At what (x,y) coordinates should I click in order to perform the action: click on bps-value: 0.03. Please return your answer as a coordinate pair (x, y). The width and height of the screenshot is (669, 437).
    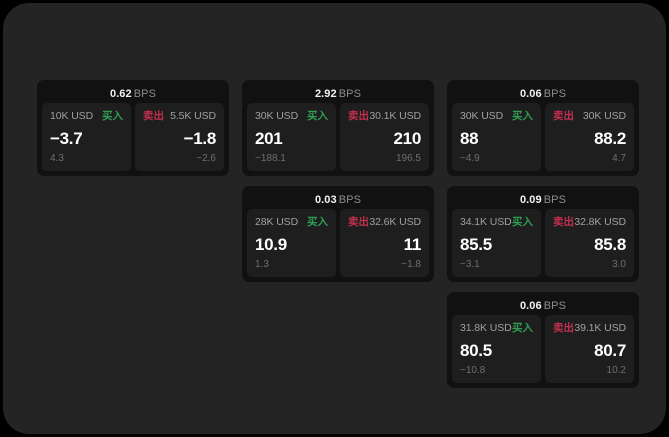
    Looking at the image, I should click on (325, 200).